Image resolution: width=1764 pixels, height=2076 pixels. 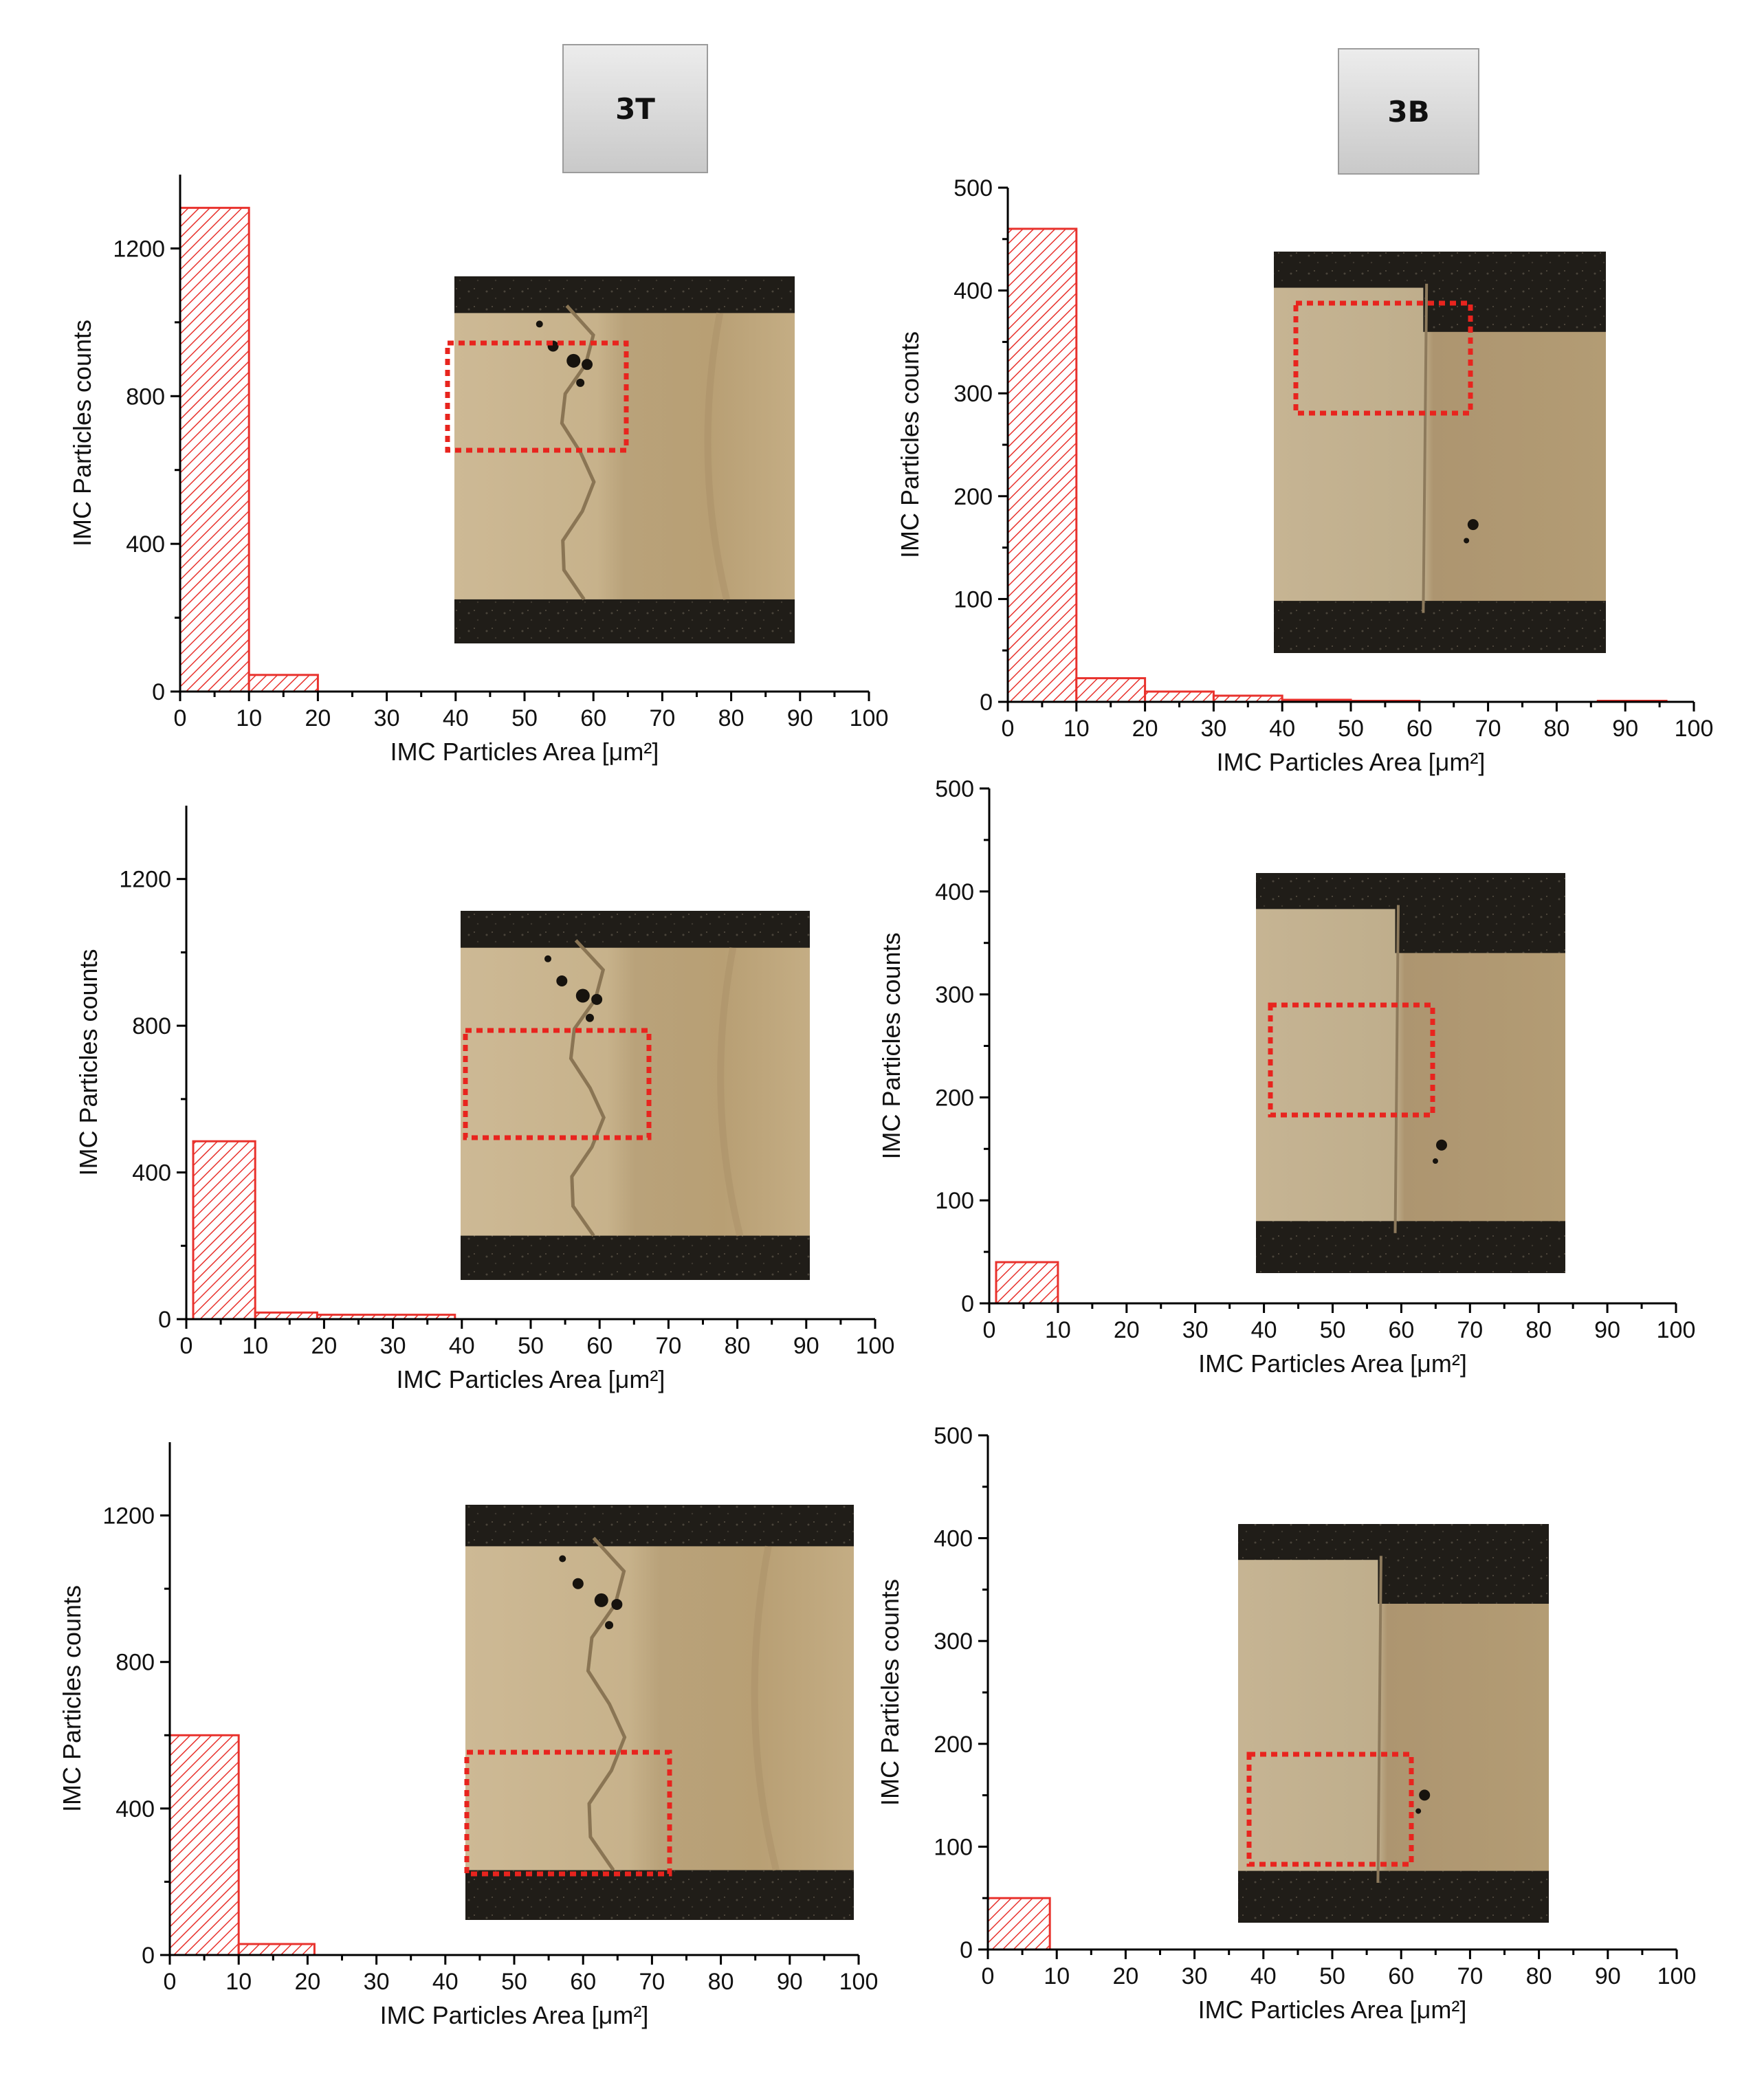 I want to click on x-tick-label: 70, so click(x=668, y=1346).